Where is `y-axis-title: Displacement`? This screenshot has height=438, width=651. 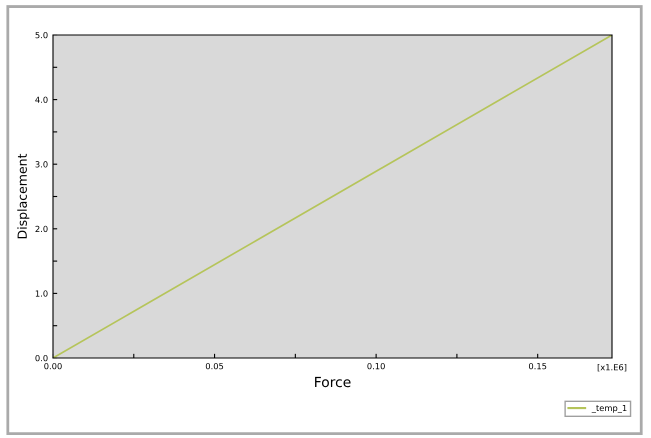
y-axis-title: Displacement is located at coordinates (23, 196).